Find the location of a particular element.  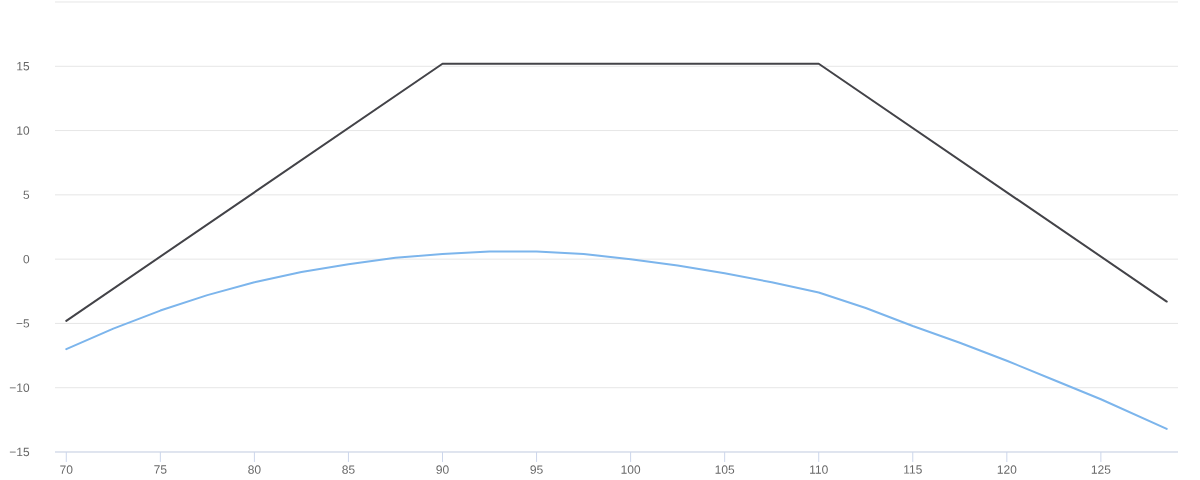

x-tick-label: 100 is located at coordinates (631, 469).